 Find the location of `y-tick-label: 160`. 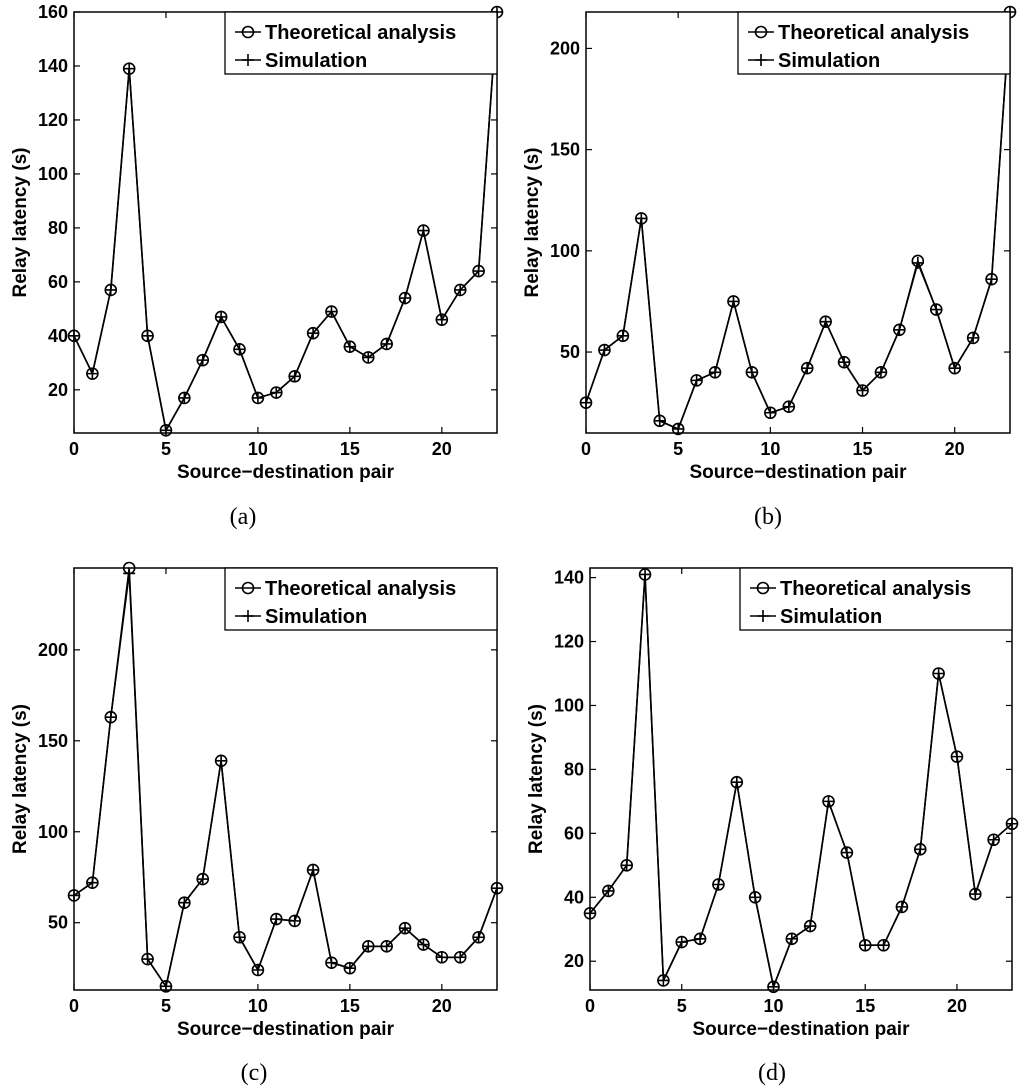

y-tick-label: 160 is located at coordinates (53, 12).